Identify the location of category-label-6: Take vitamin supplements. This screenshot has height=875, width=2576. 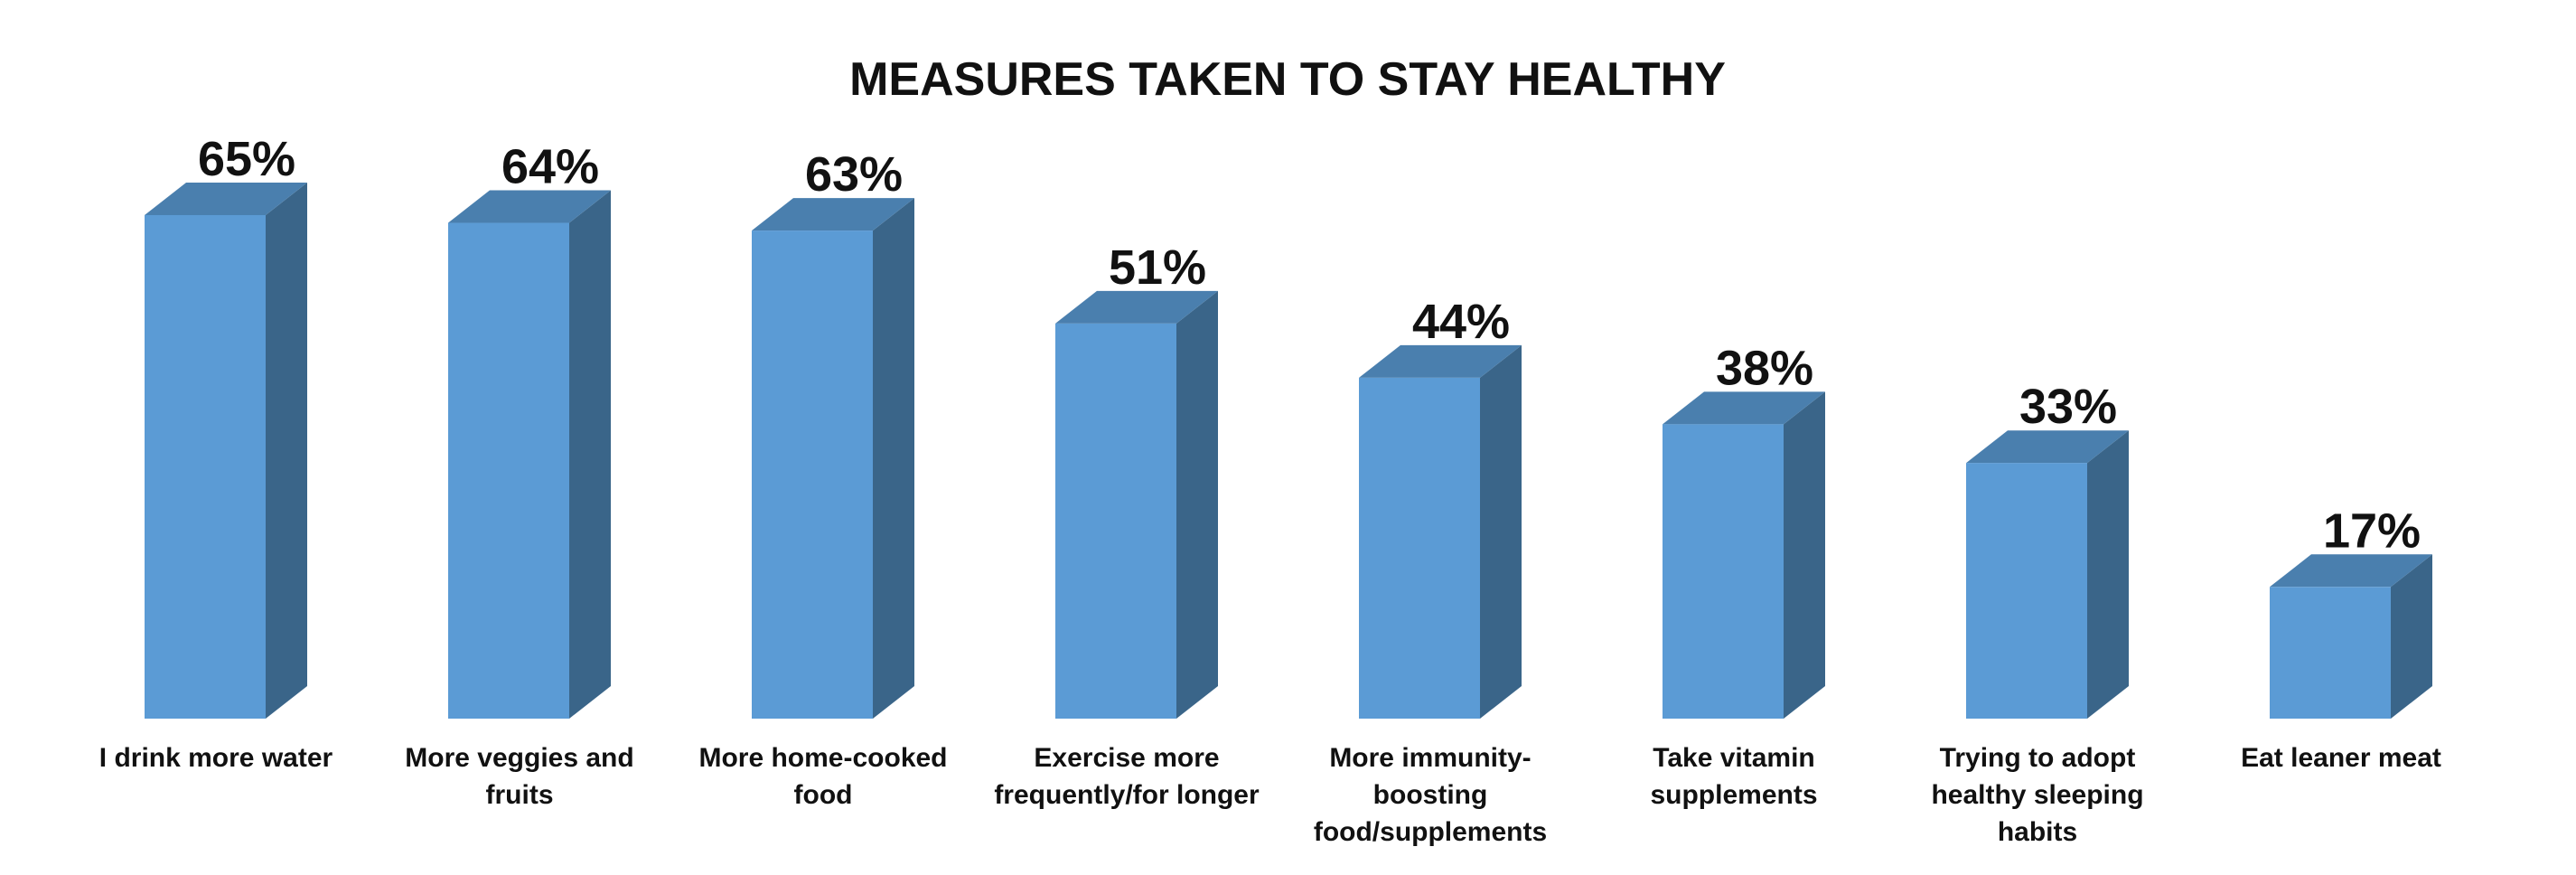
(1733, 776).